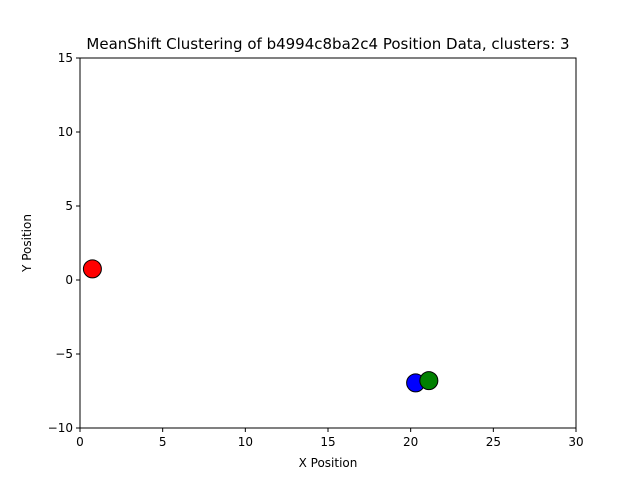  I want to click on y-axis: −10 −5 0 5 10 15, so click(64, 243).